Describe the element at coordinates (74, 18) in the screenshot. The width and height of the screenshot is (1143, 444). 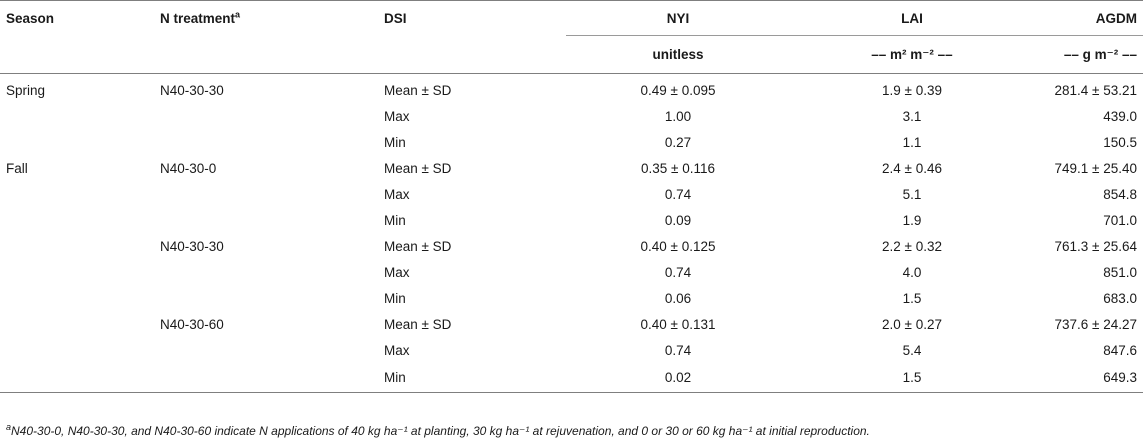
I see `header-season: Season` at that location.